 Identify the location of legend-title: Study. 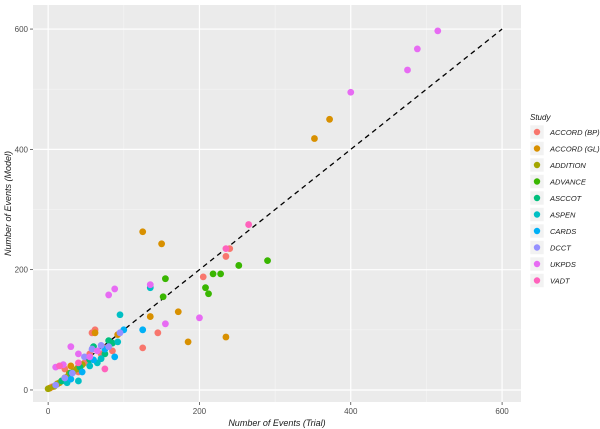
(540, 117).